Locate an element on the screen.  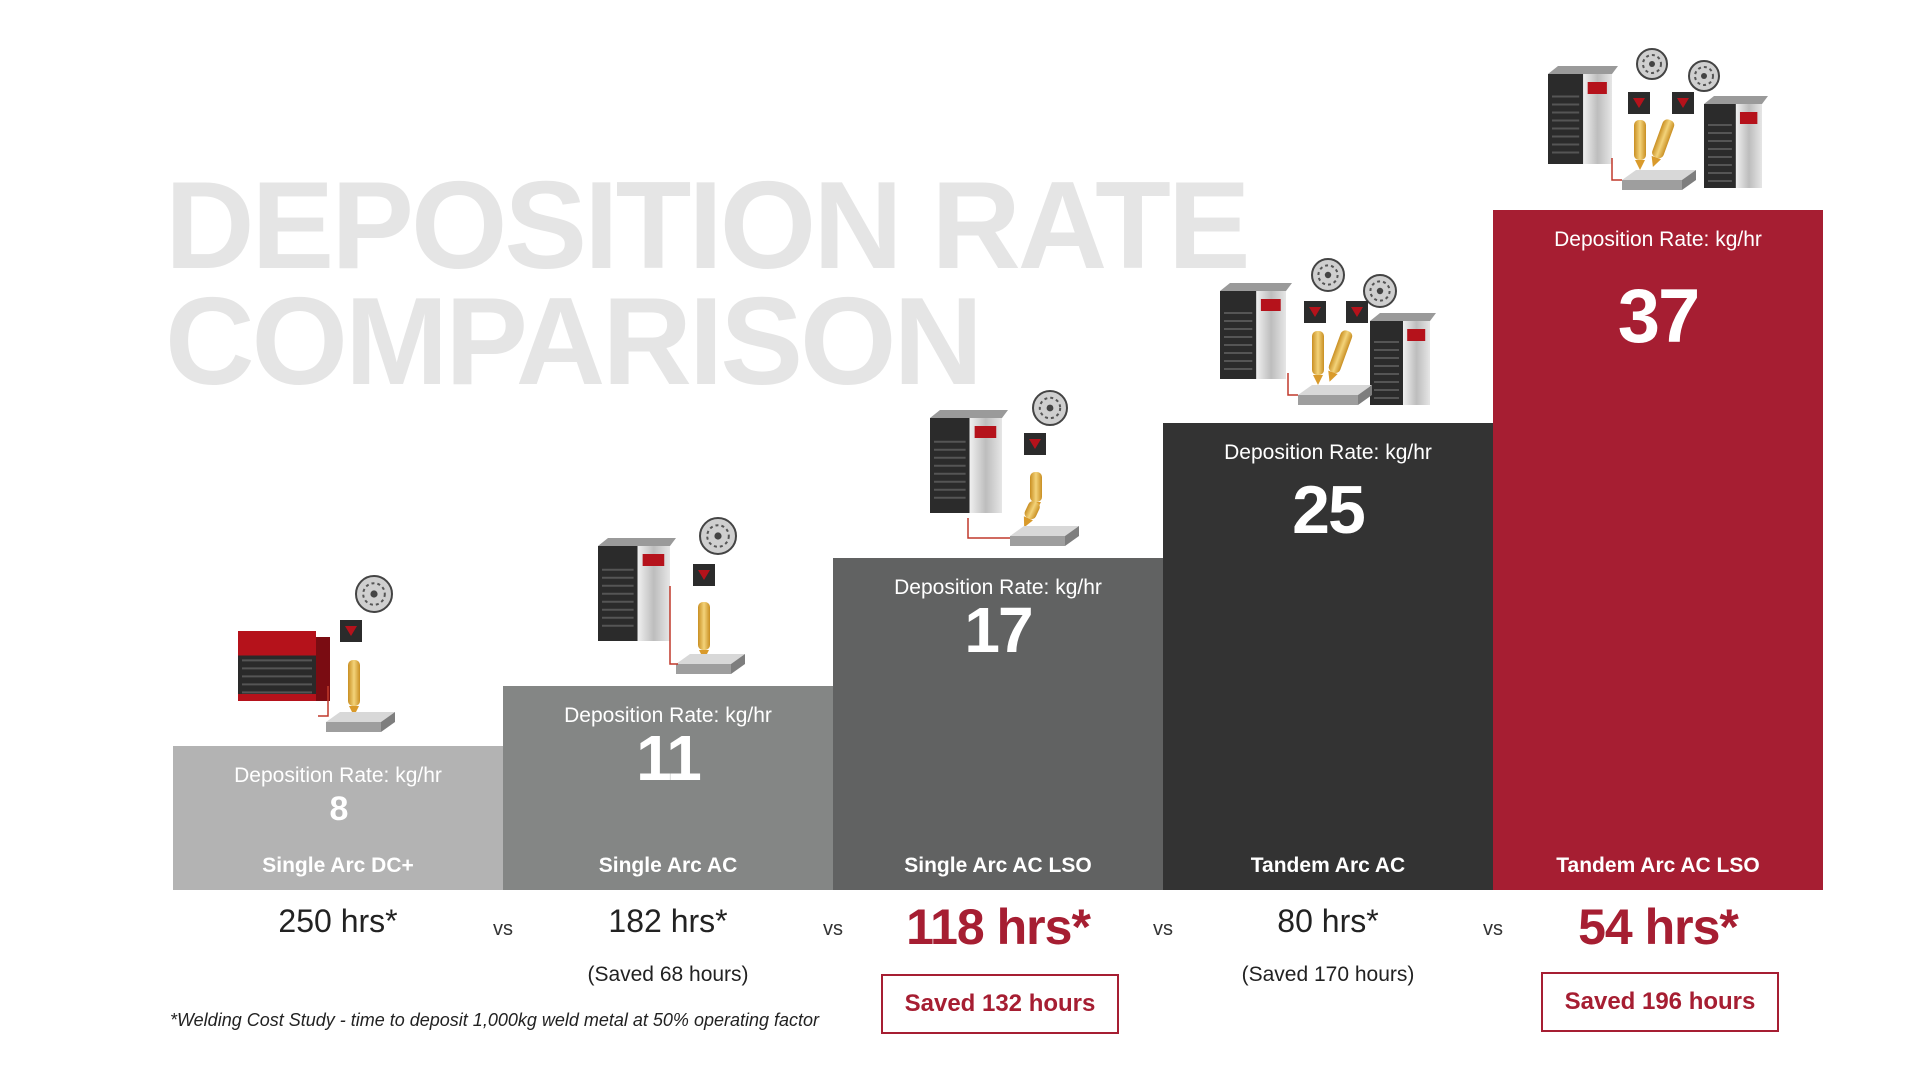
category-label: Tandem Arc AC LSO is located at coordinates (1657, 865).